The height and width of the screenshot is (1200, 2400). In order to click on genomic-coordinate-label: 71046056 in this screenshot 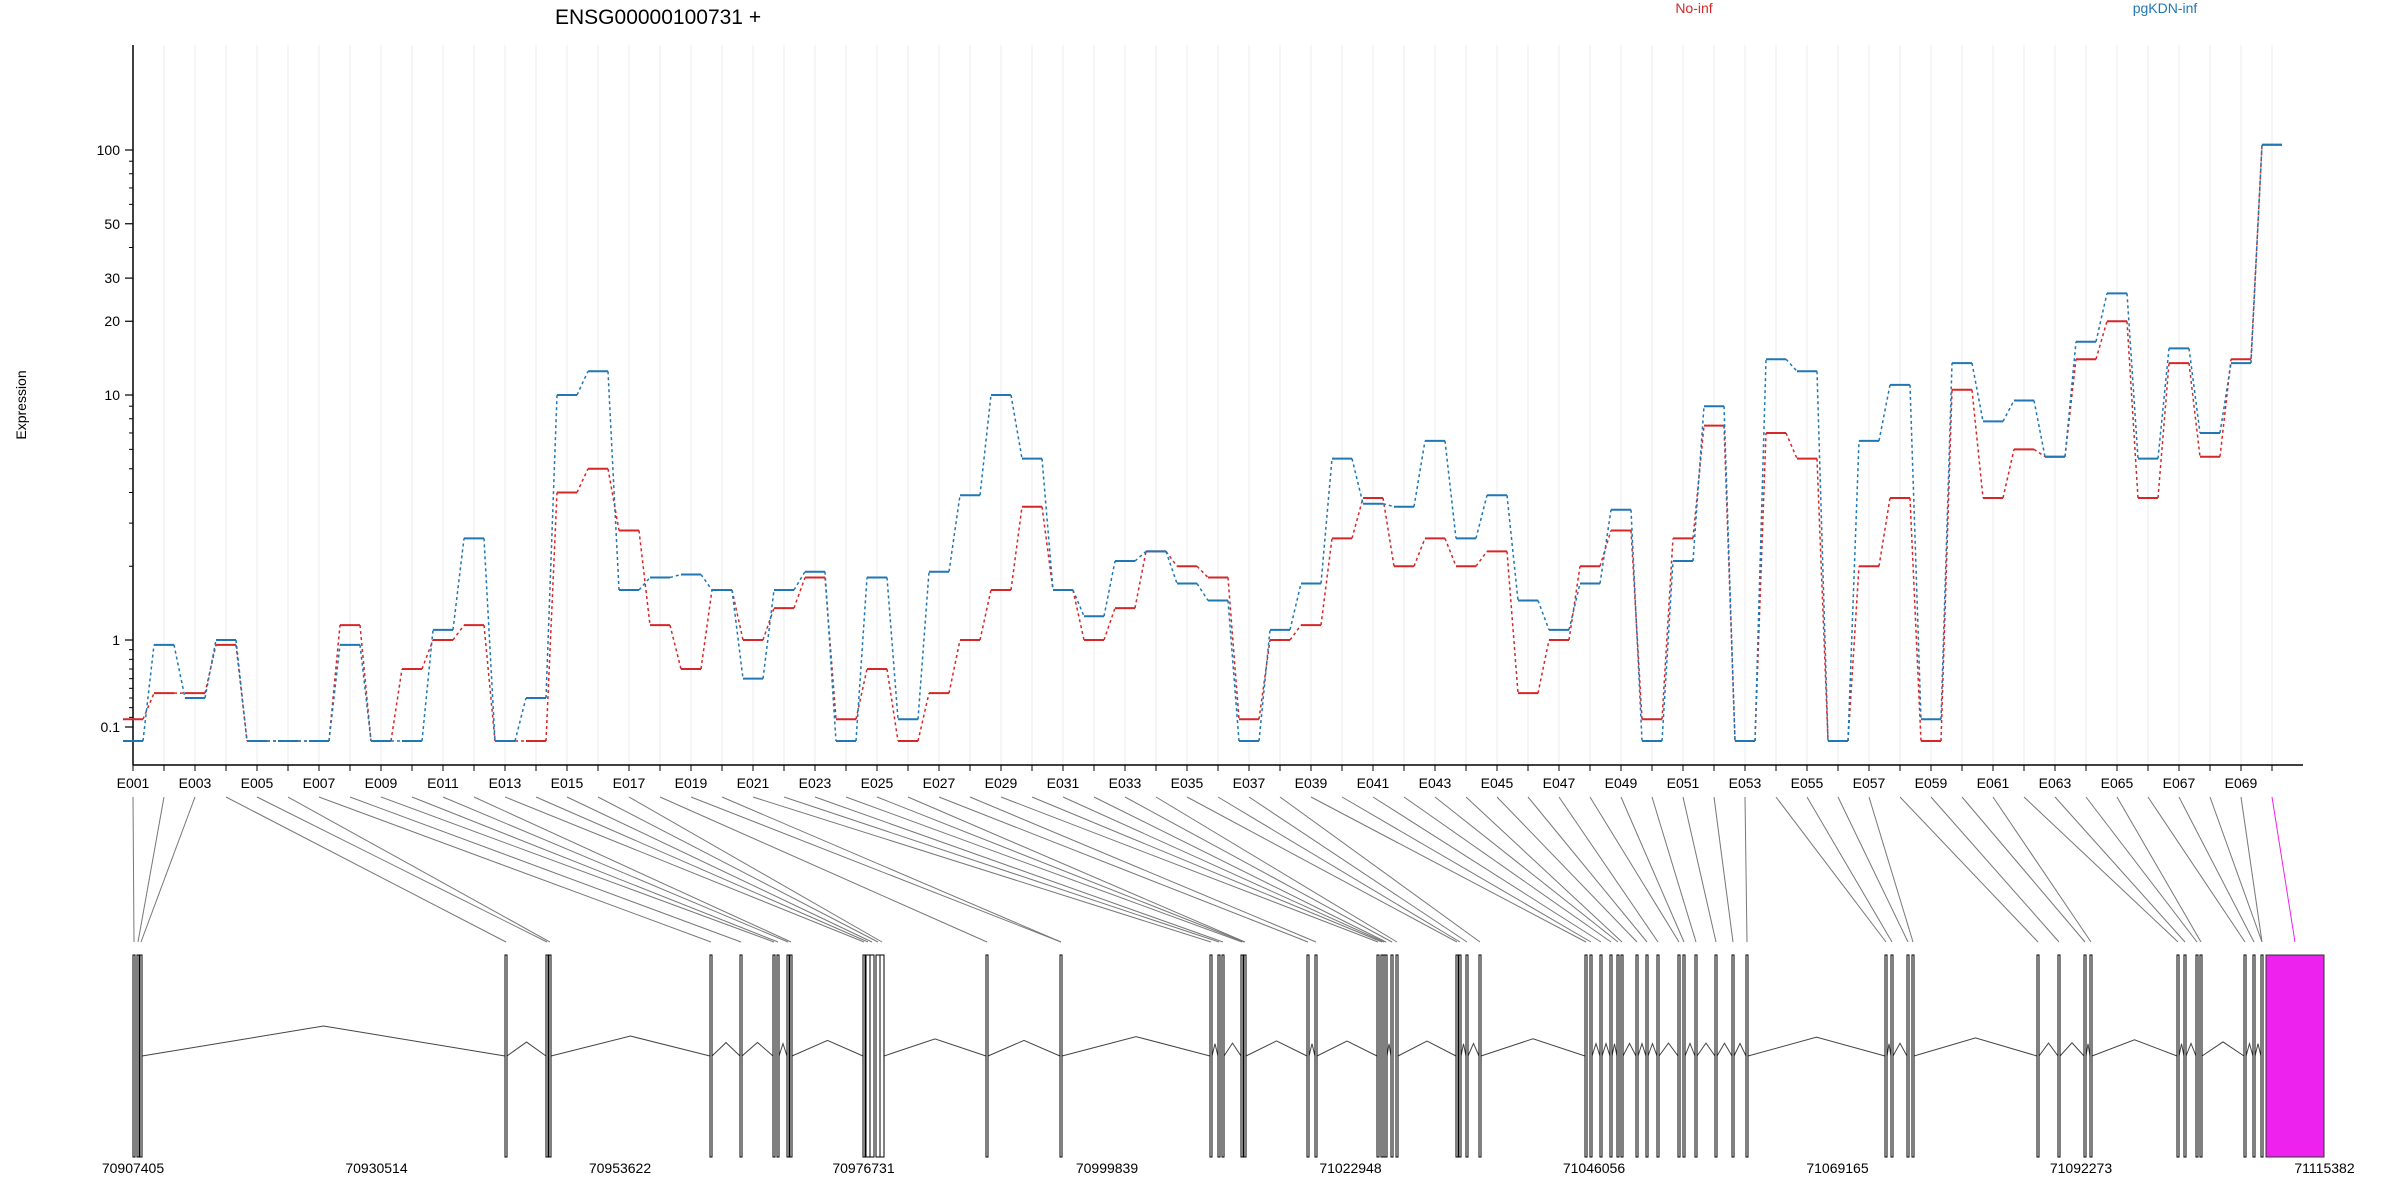, I will do `click(1594, 1168)`.